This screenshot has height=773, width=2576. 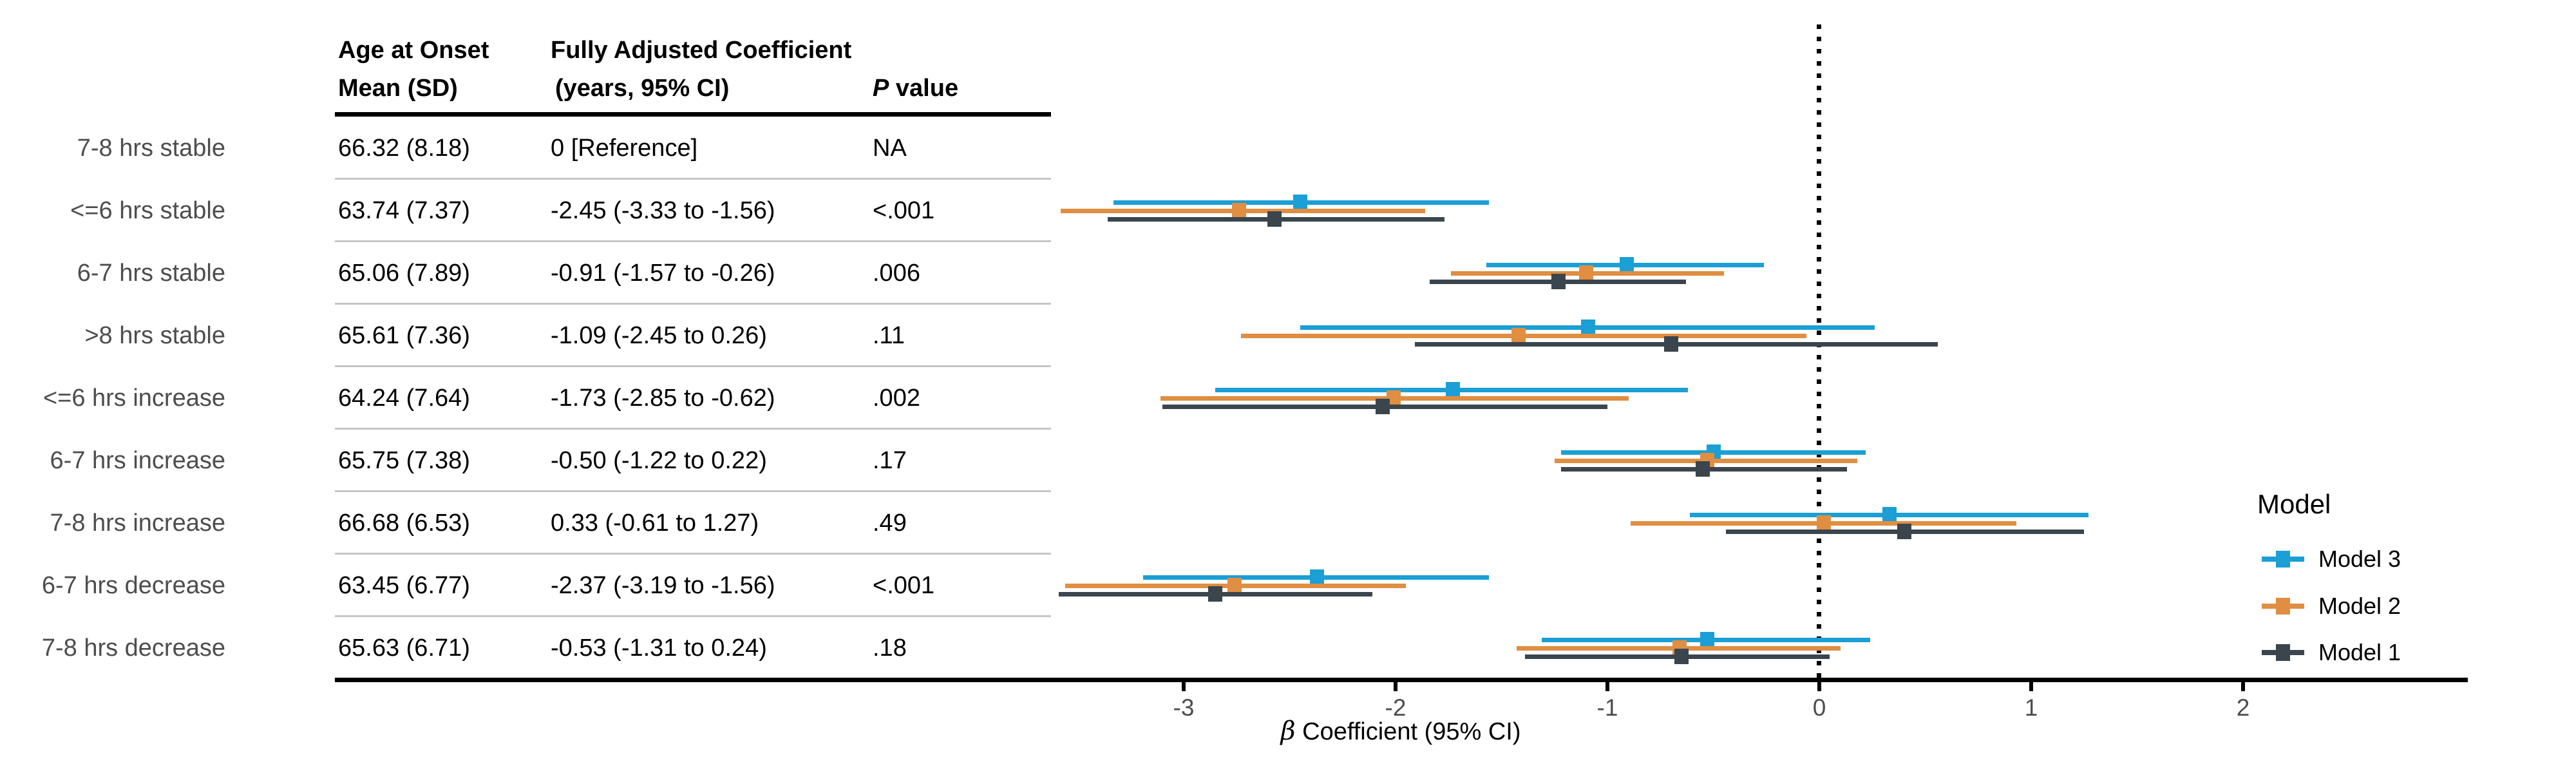 What do you see at coordinates (1401, 680) in the screenshot?
I see `x-axis-line` at bounding box center [1401, 680].